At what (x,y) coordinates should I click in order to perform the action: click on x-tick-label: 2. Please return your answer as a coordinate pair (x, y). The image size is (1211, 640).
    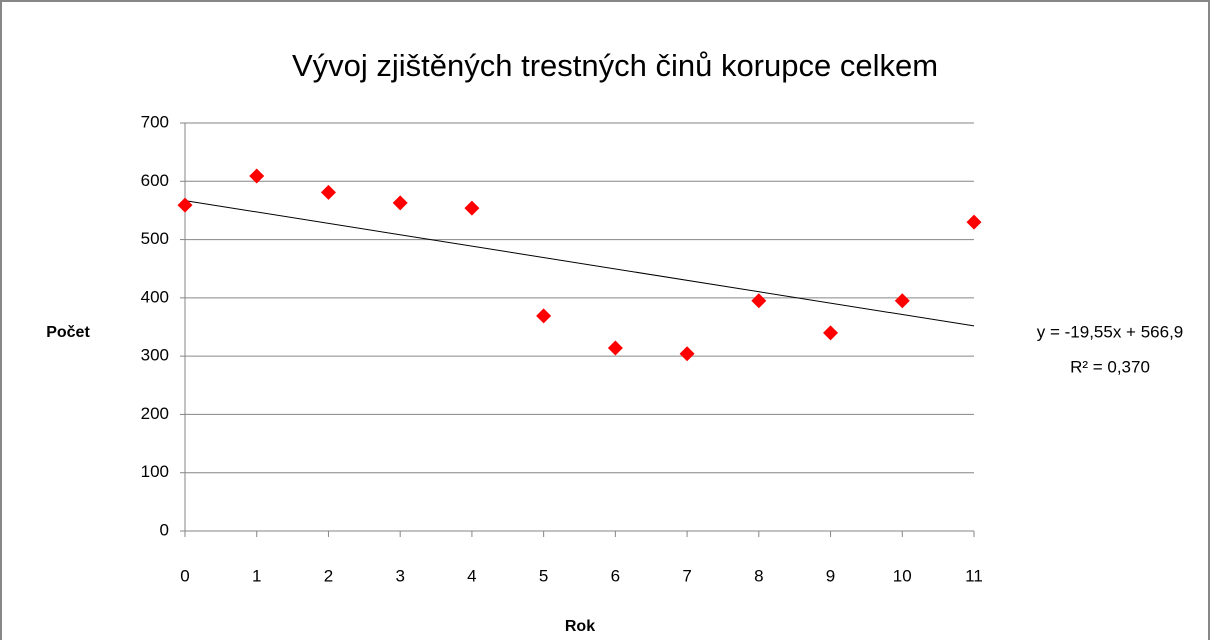
    Looking at the image, I should click on (328, 575).